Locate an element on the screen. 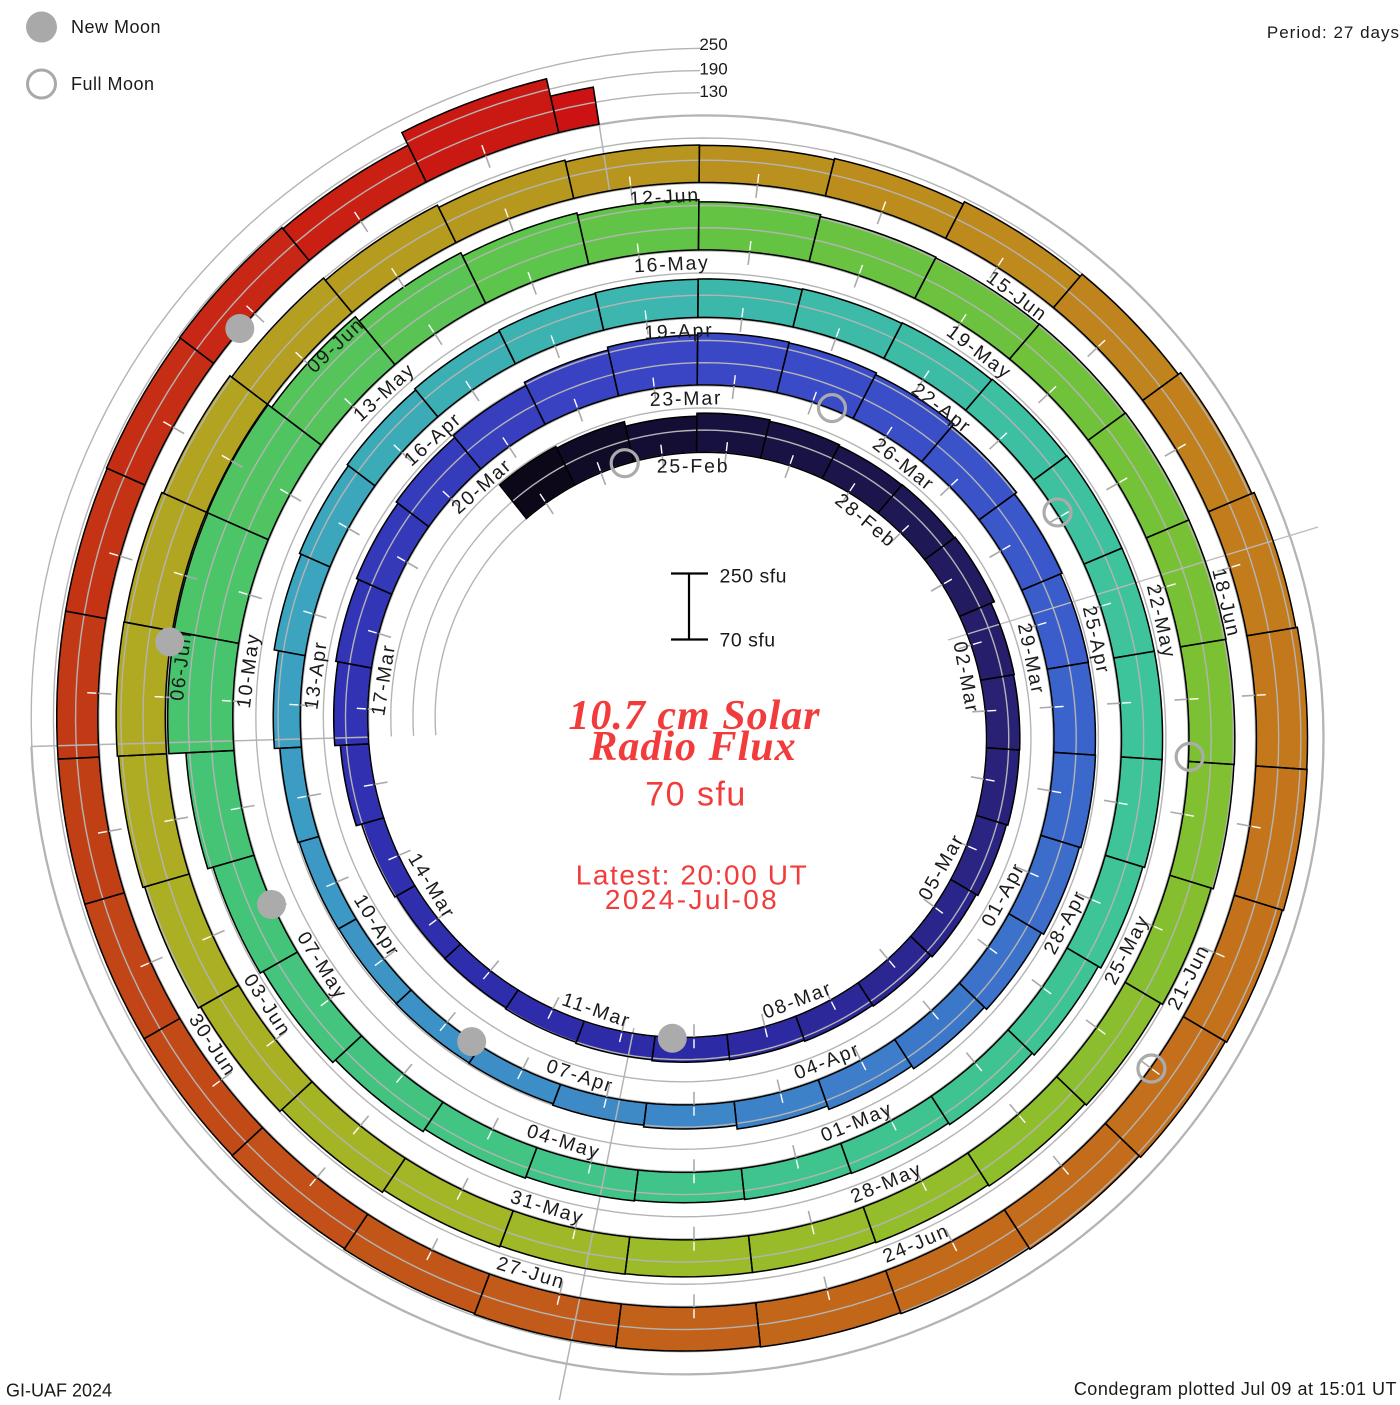  svg-text: 10.7 cm Solar is located at coordinates (694, 716).